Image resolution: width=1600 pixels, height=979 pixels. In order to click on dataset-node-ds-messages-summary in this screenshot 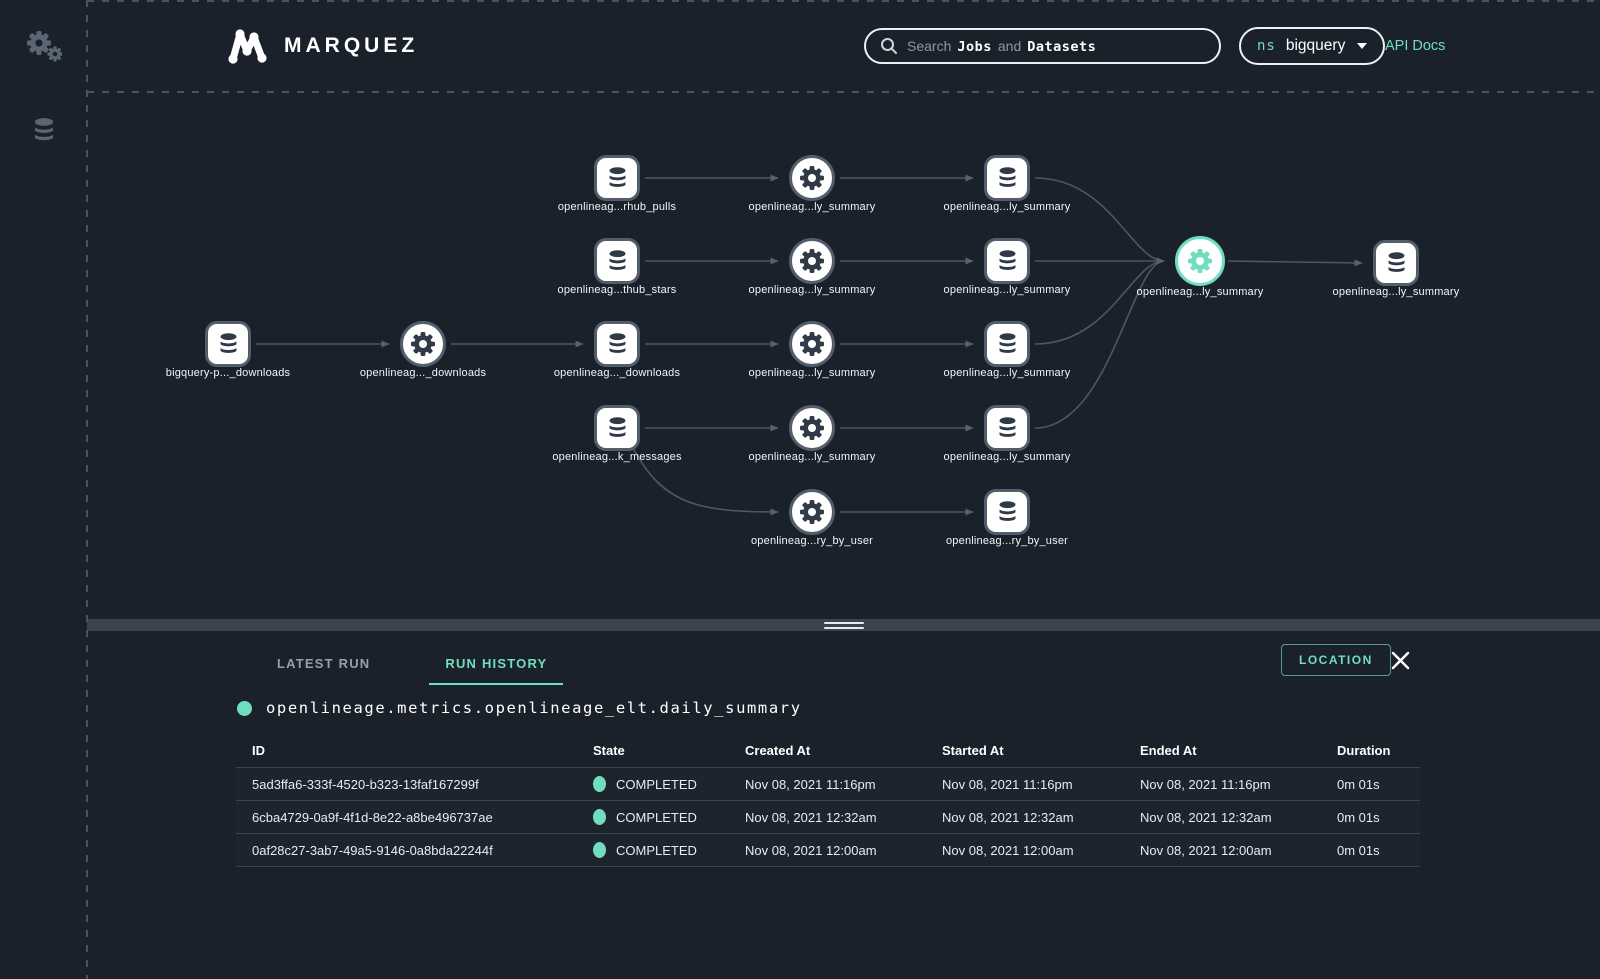, I will do `click(1007, 428)`.